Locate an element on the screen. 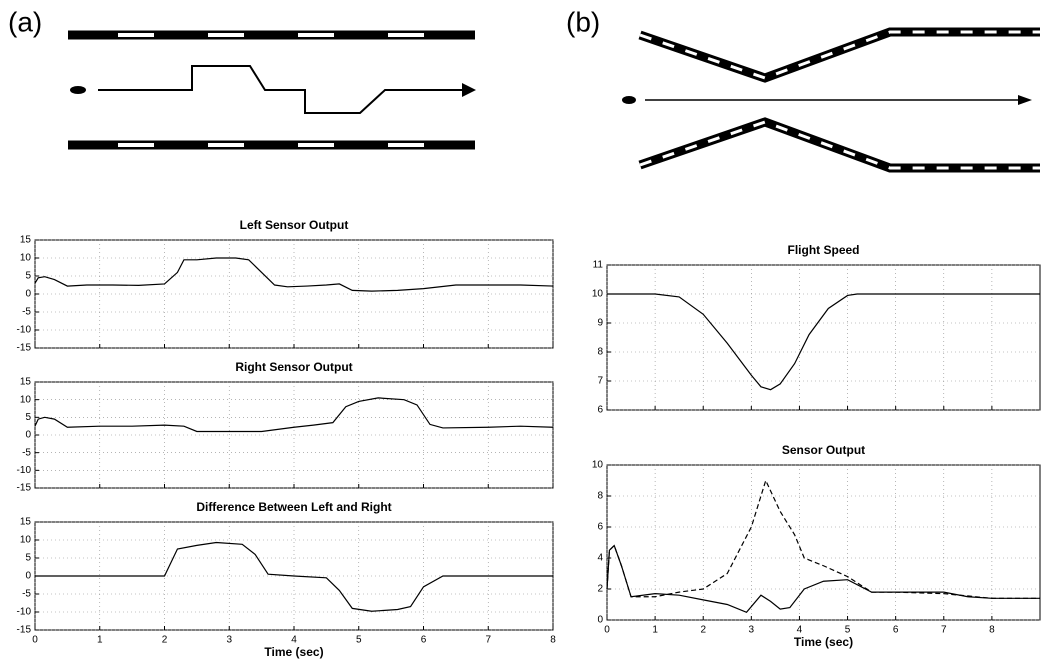 The width and height of the screenshot is (1046, 662). chart-title: Left Sensor Output is located at coordinates (294, 225).